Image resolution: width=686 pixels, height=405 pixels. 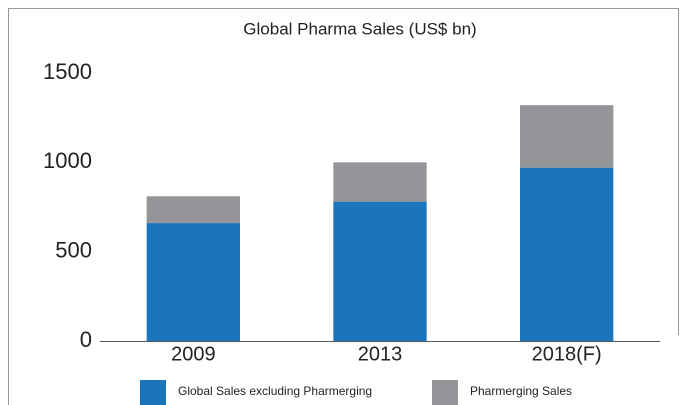 I want to click on y-tick-label: 1000, so click(x=67, y=160).